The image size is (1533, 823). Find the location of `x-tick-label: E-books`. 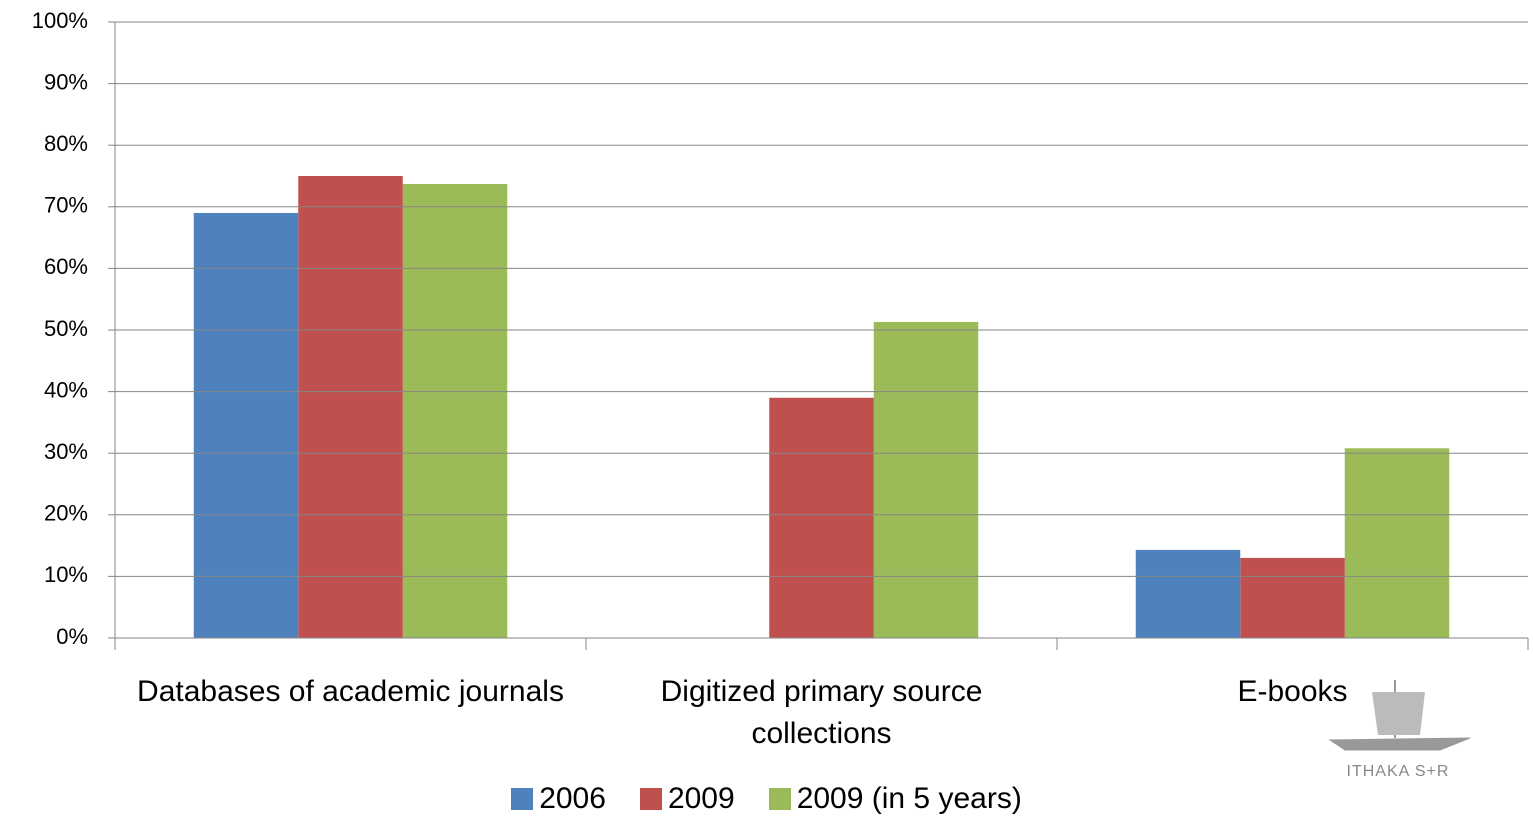

x-tick-label: E-books is located at coordinates (1292, 691).